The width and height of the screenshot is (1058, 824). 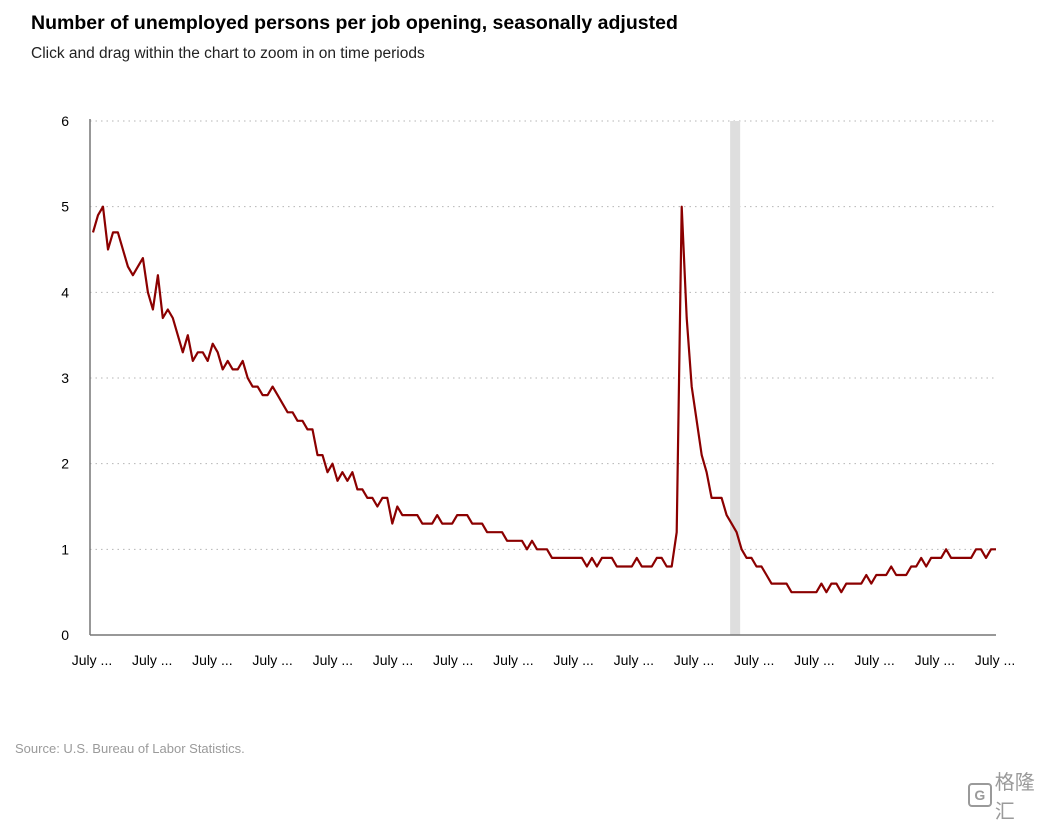 I want to click on y-tick-label: 1, so click(x=65, y=549).